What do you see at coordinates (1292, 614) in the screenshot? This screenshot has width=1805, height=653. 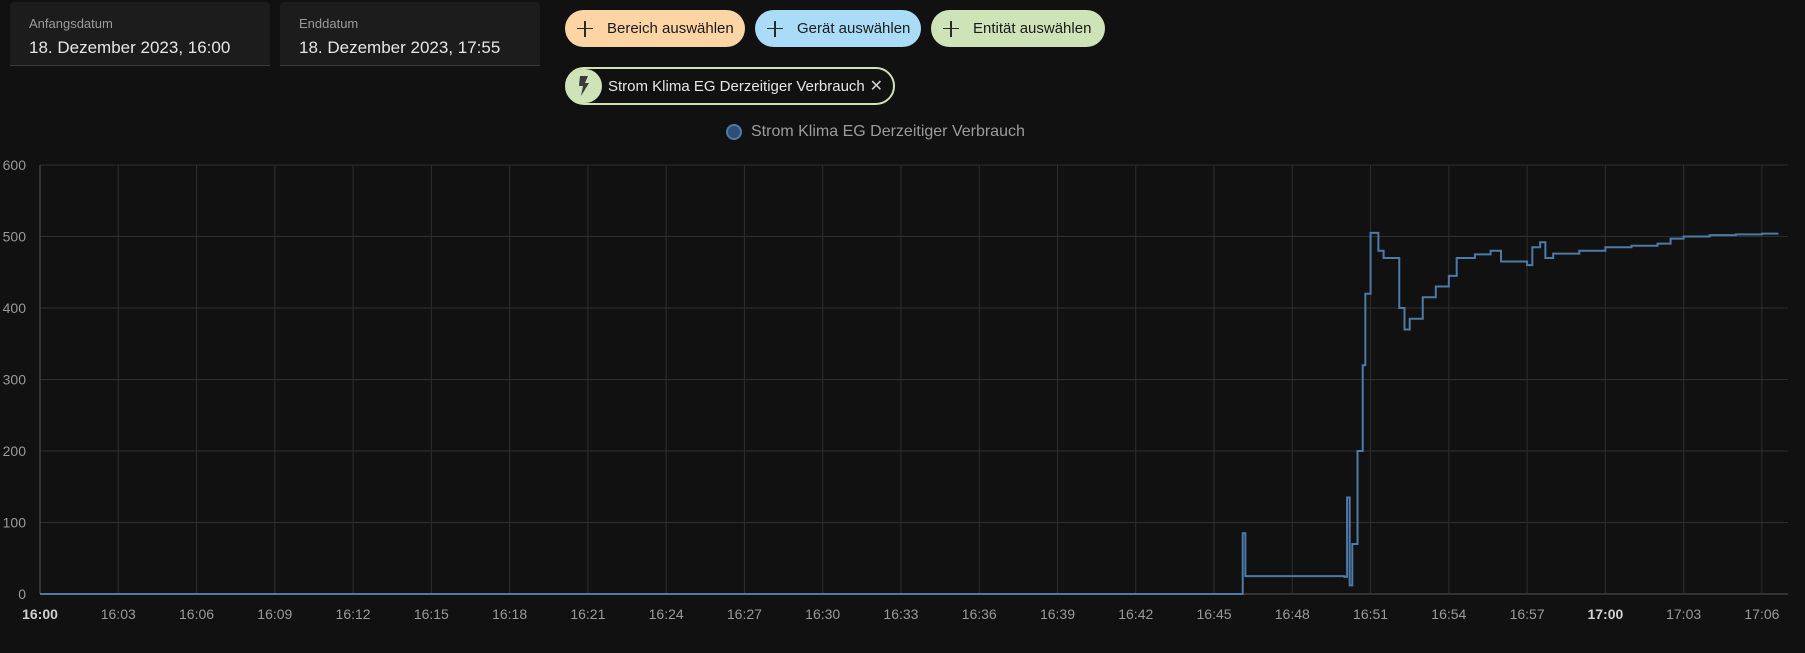 I see `x-tick-label: 16:48` at bounding box center [1292, 614].